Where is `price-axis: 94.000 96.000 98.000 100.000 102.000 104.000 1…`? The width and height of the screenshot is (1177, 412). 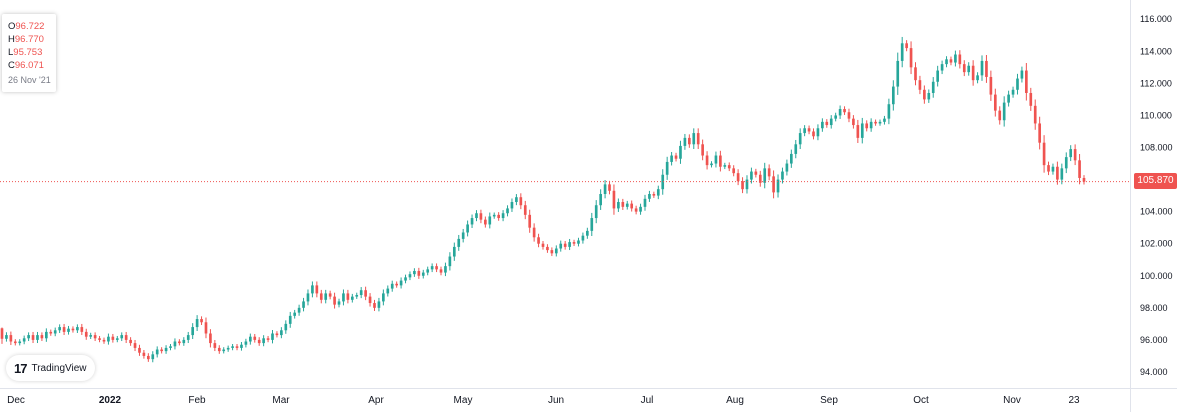 price-axis: 94.000 96.000 98.000 100.000 102.000 104.000 1… is located at coordinates (1156, 195).